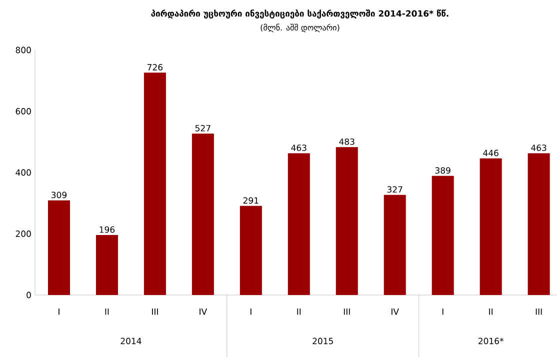  What do you see at coordinates (300, 28) in the screenshot?
I see `chart-subtitle: (მლნ. აშშ დოლარი)` at bounding box center [300, 28].